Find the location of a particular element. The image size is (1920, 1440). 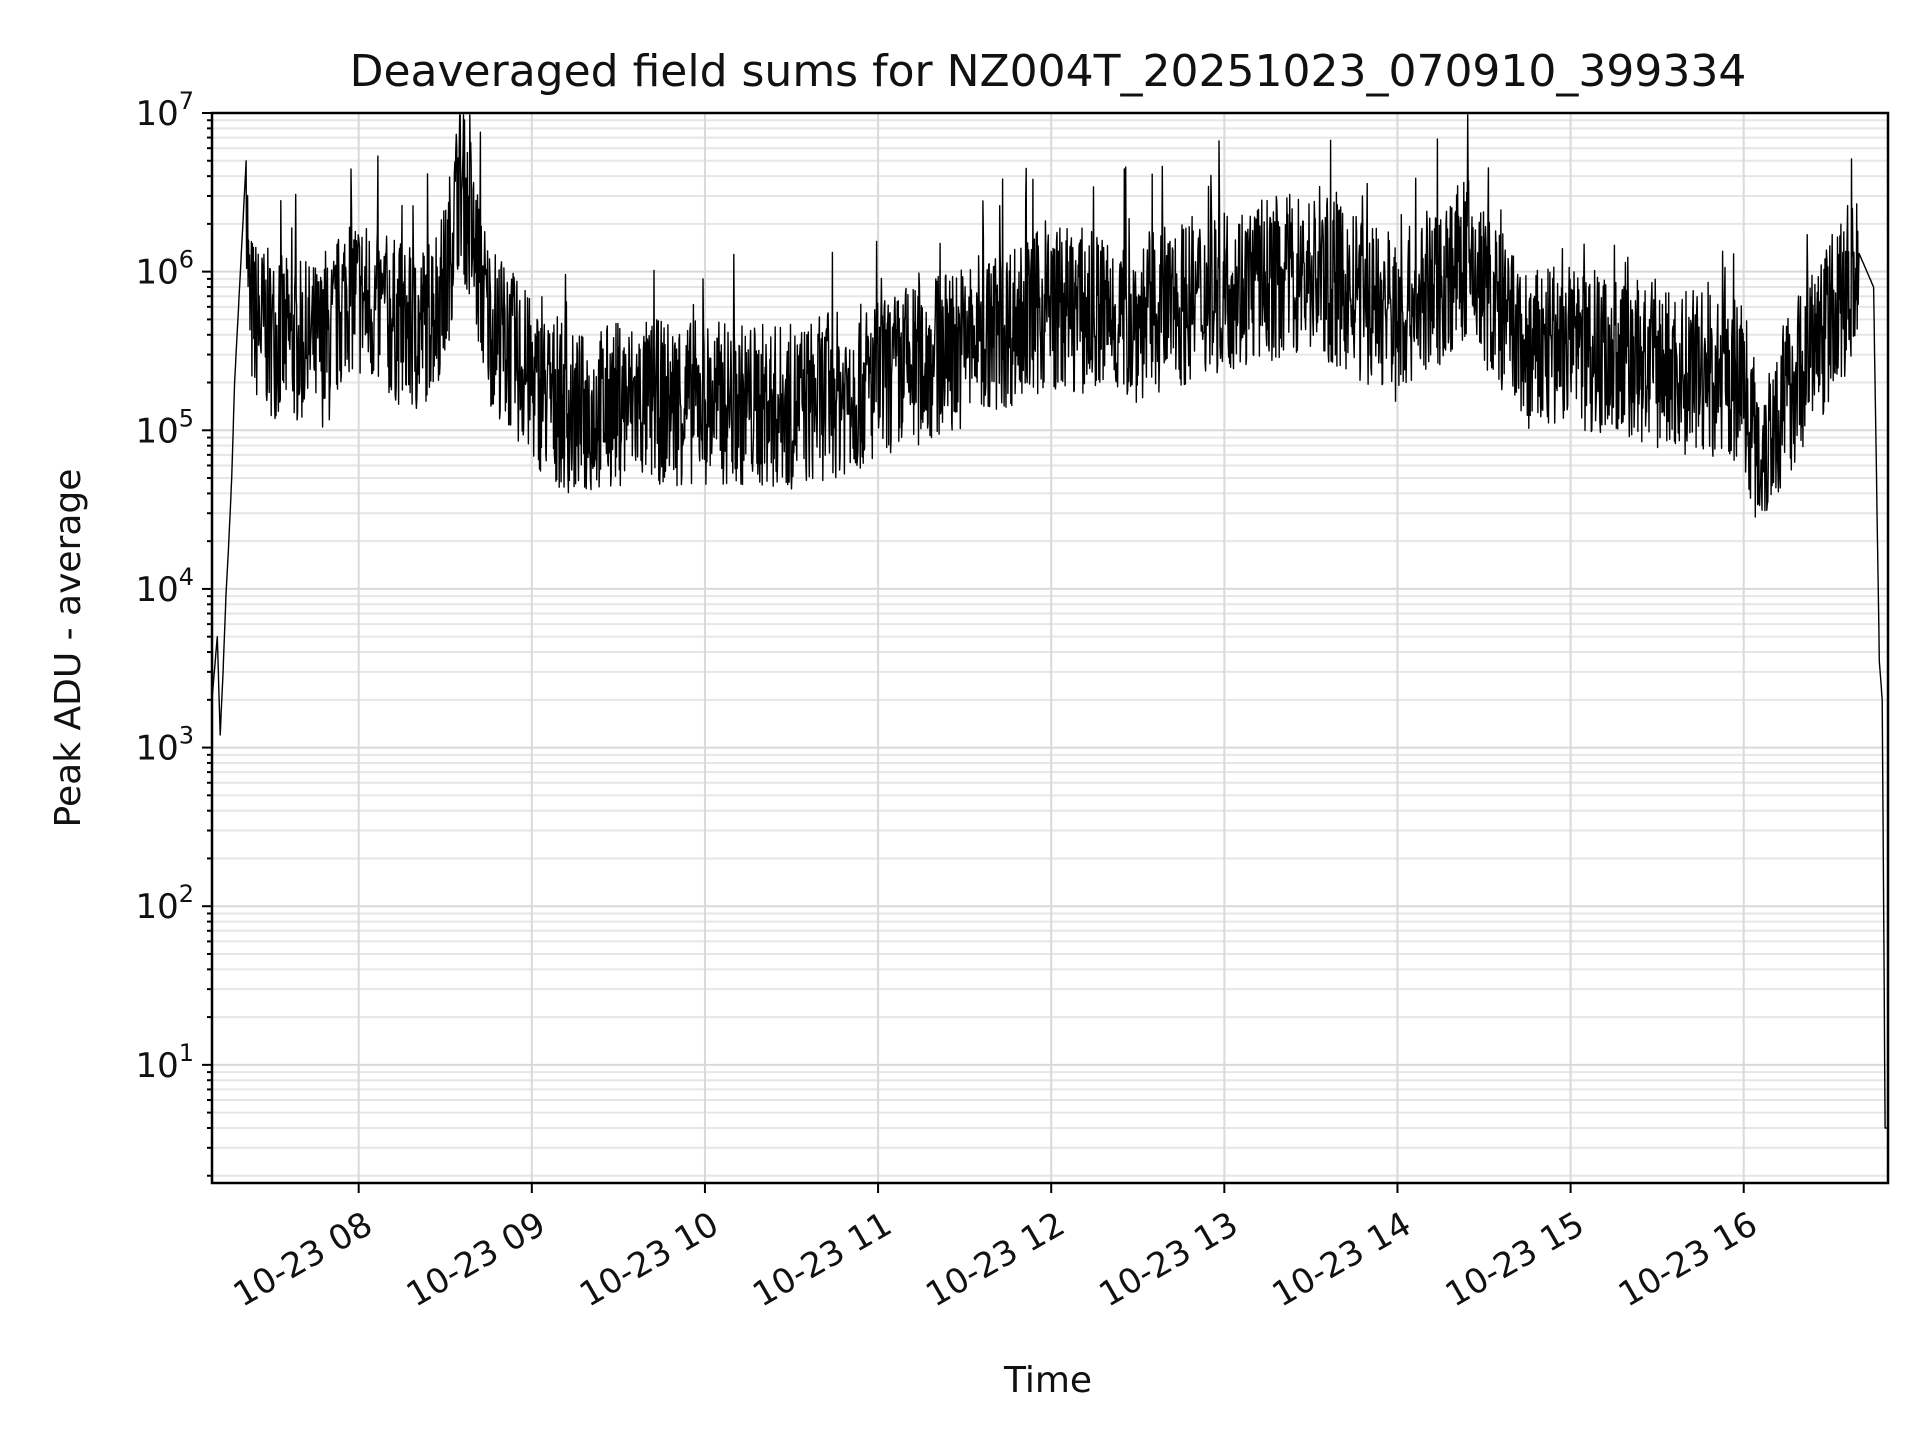

x-tick-label: 10-23 16 is located at coordinates (1688, 1259).